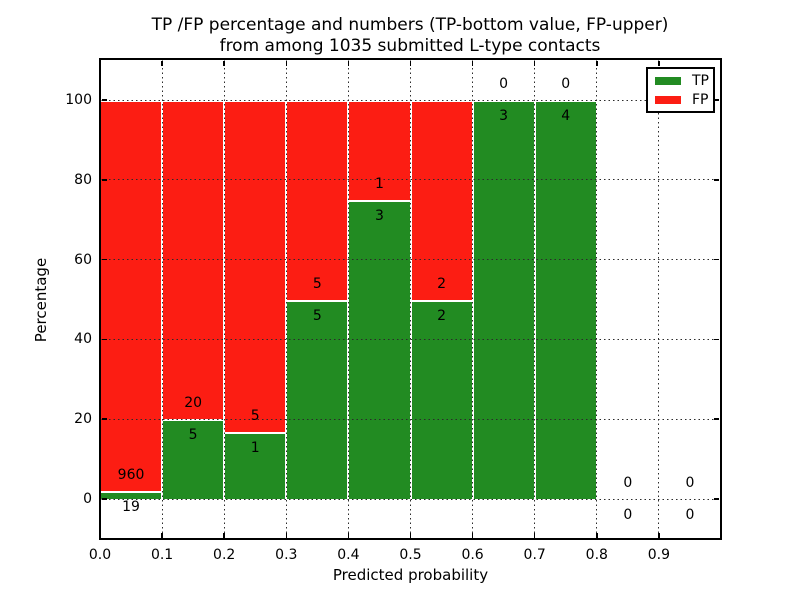  What do you see at coordinates (83, 259) in the screenshot?
I see `y-tick-label: 60` at bounding box center [83, 259].